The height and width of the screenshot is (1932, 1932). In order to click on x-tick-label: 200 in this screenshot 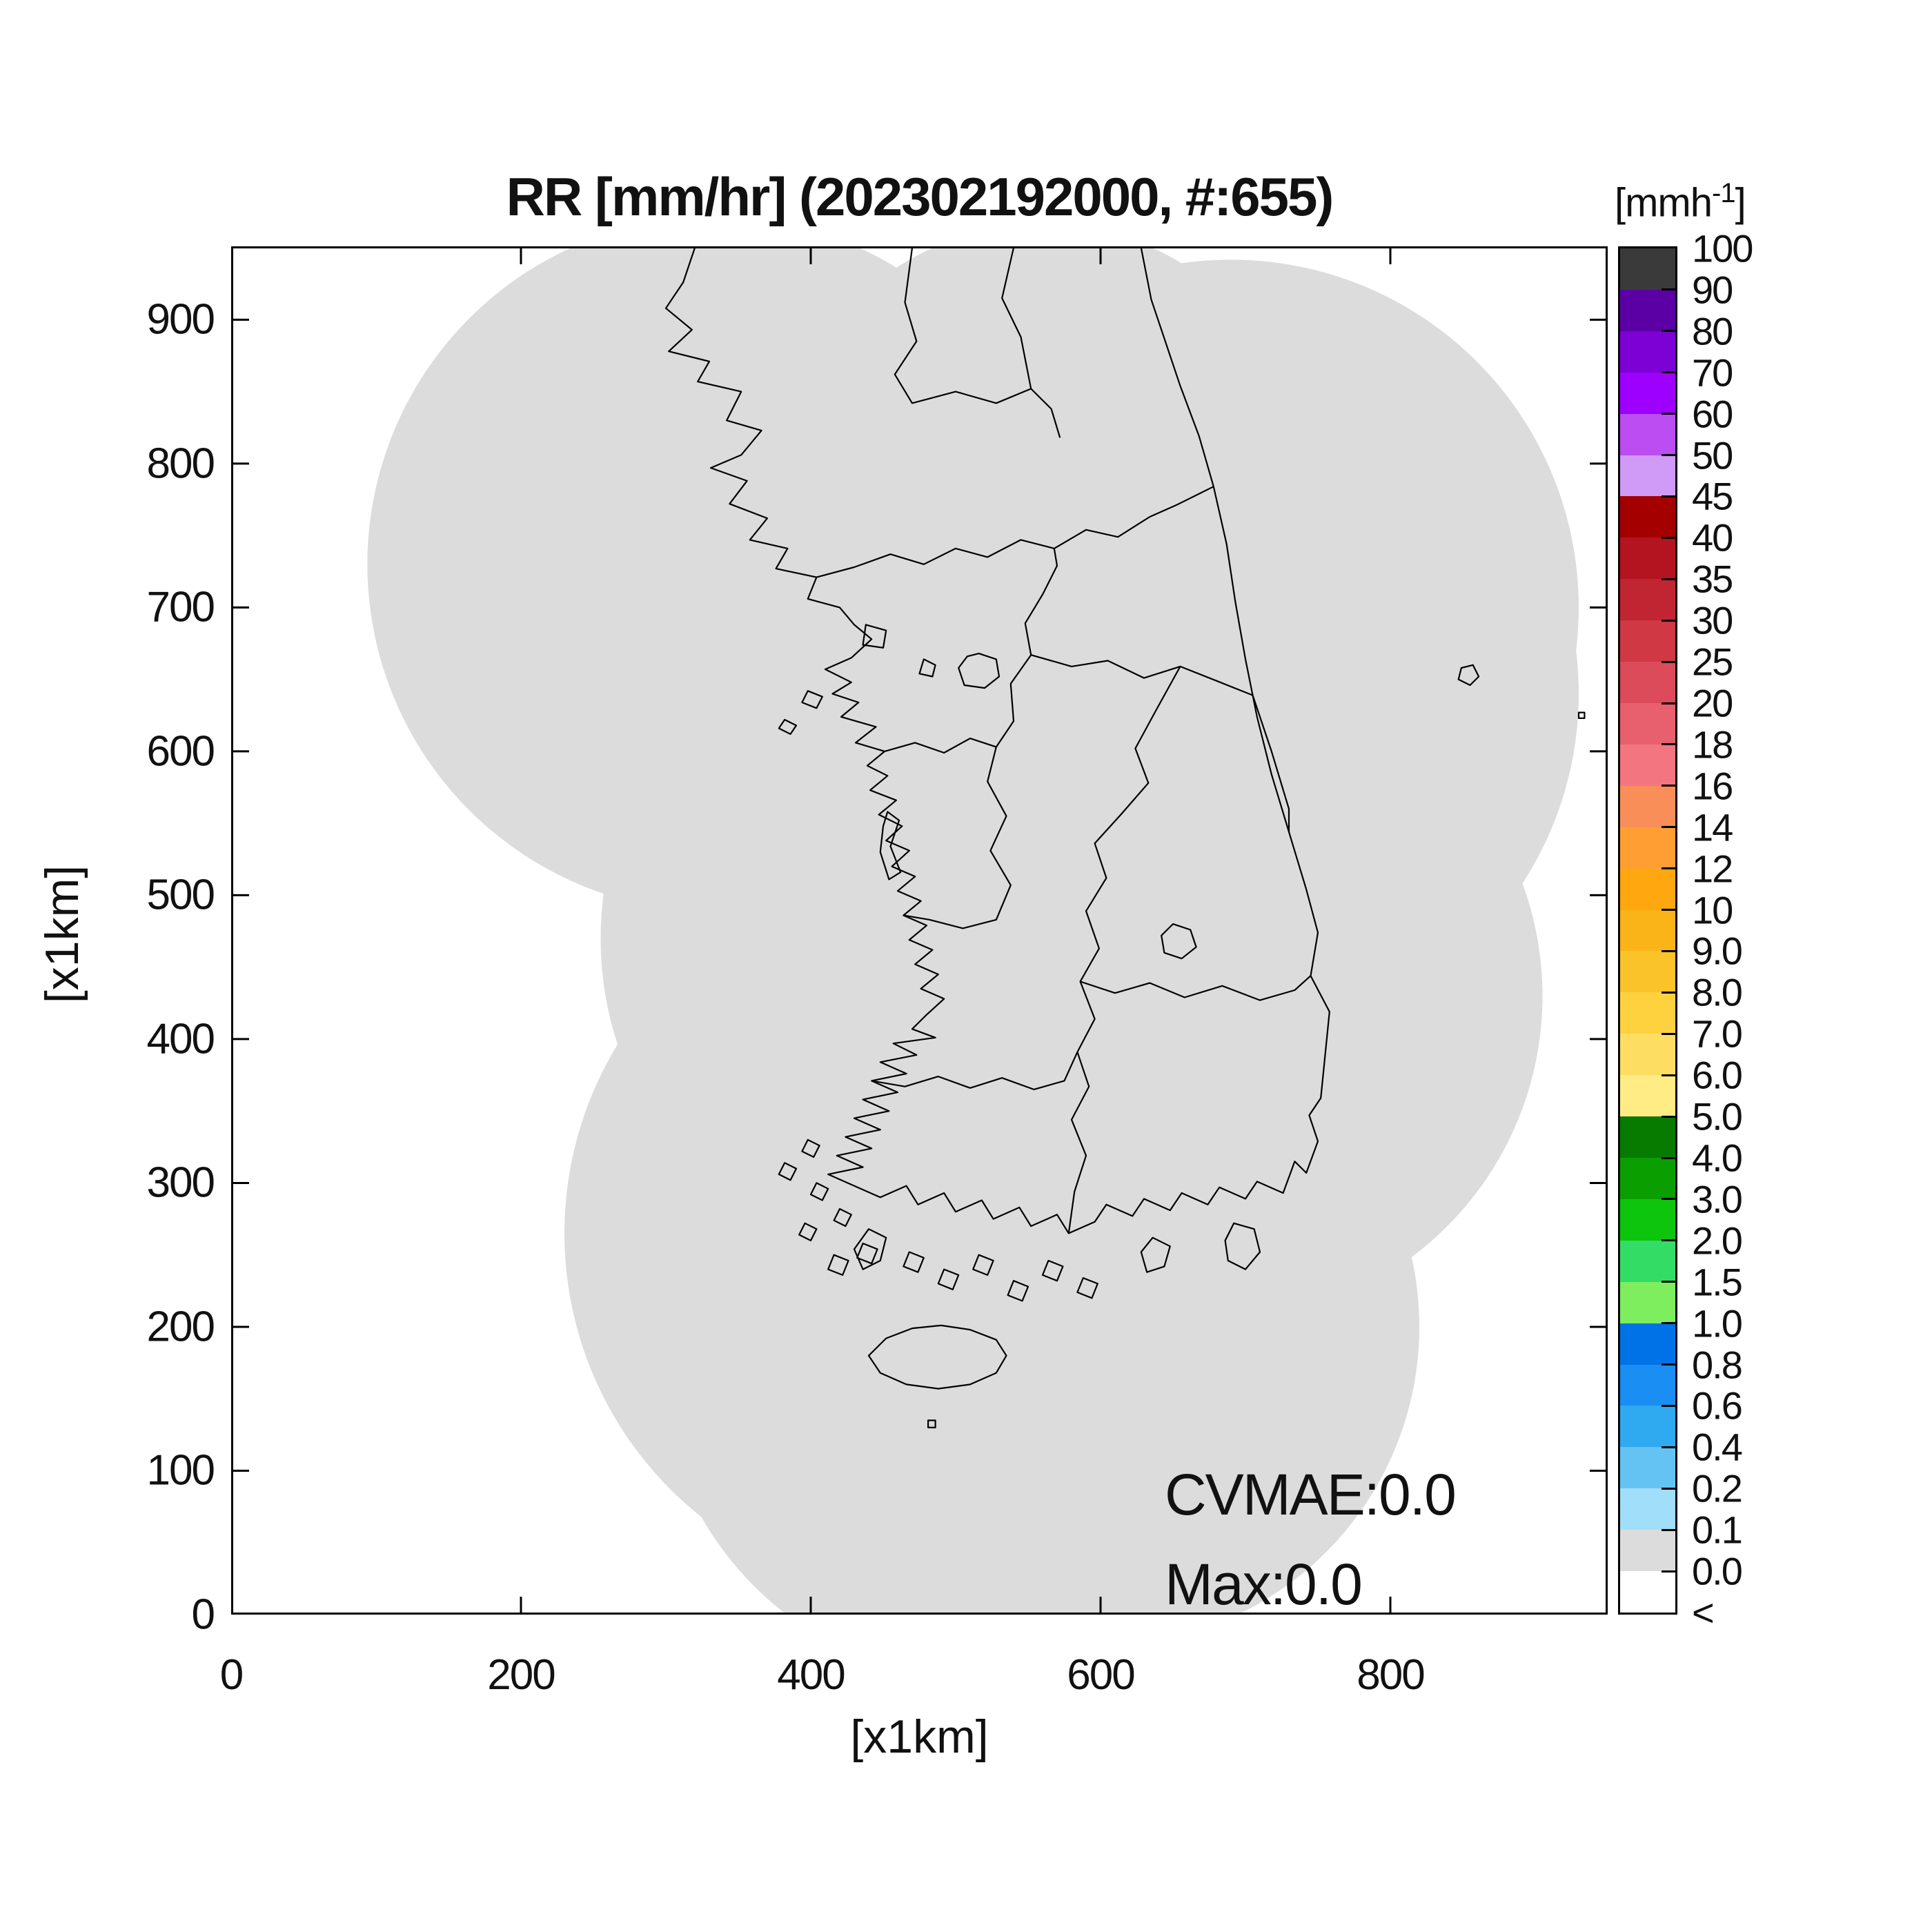, I will do `click(521, 1675)`.